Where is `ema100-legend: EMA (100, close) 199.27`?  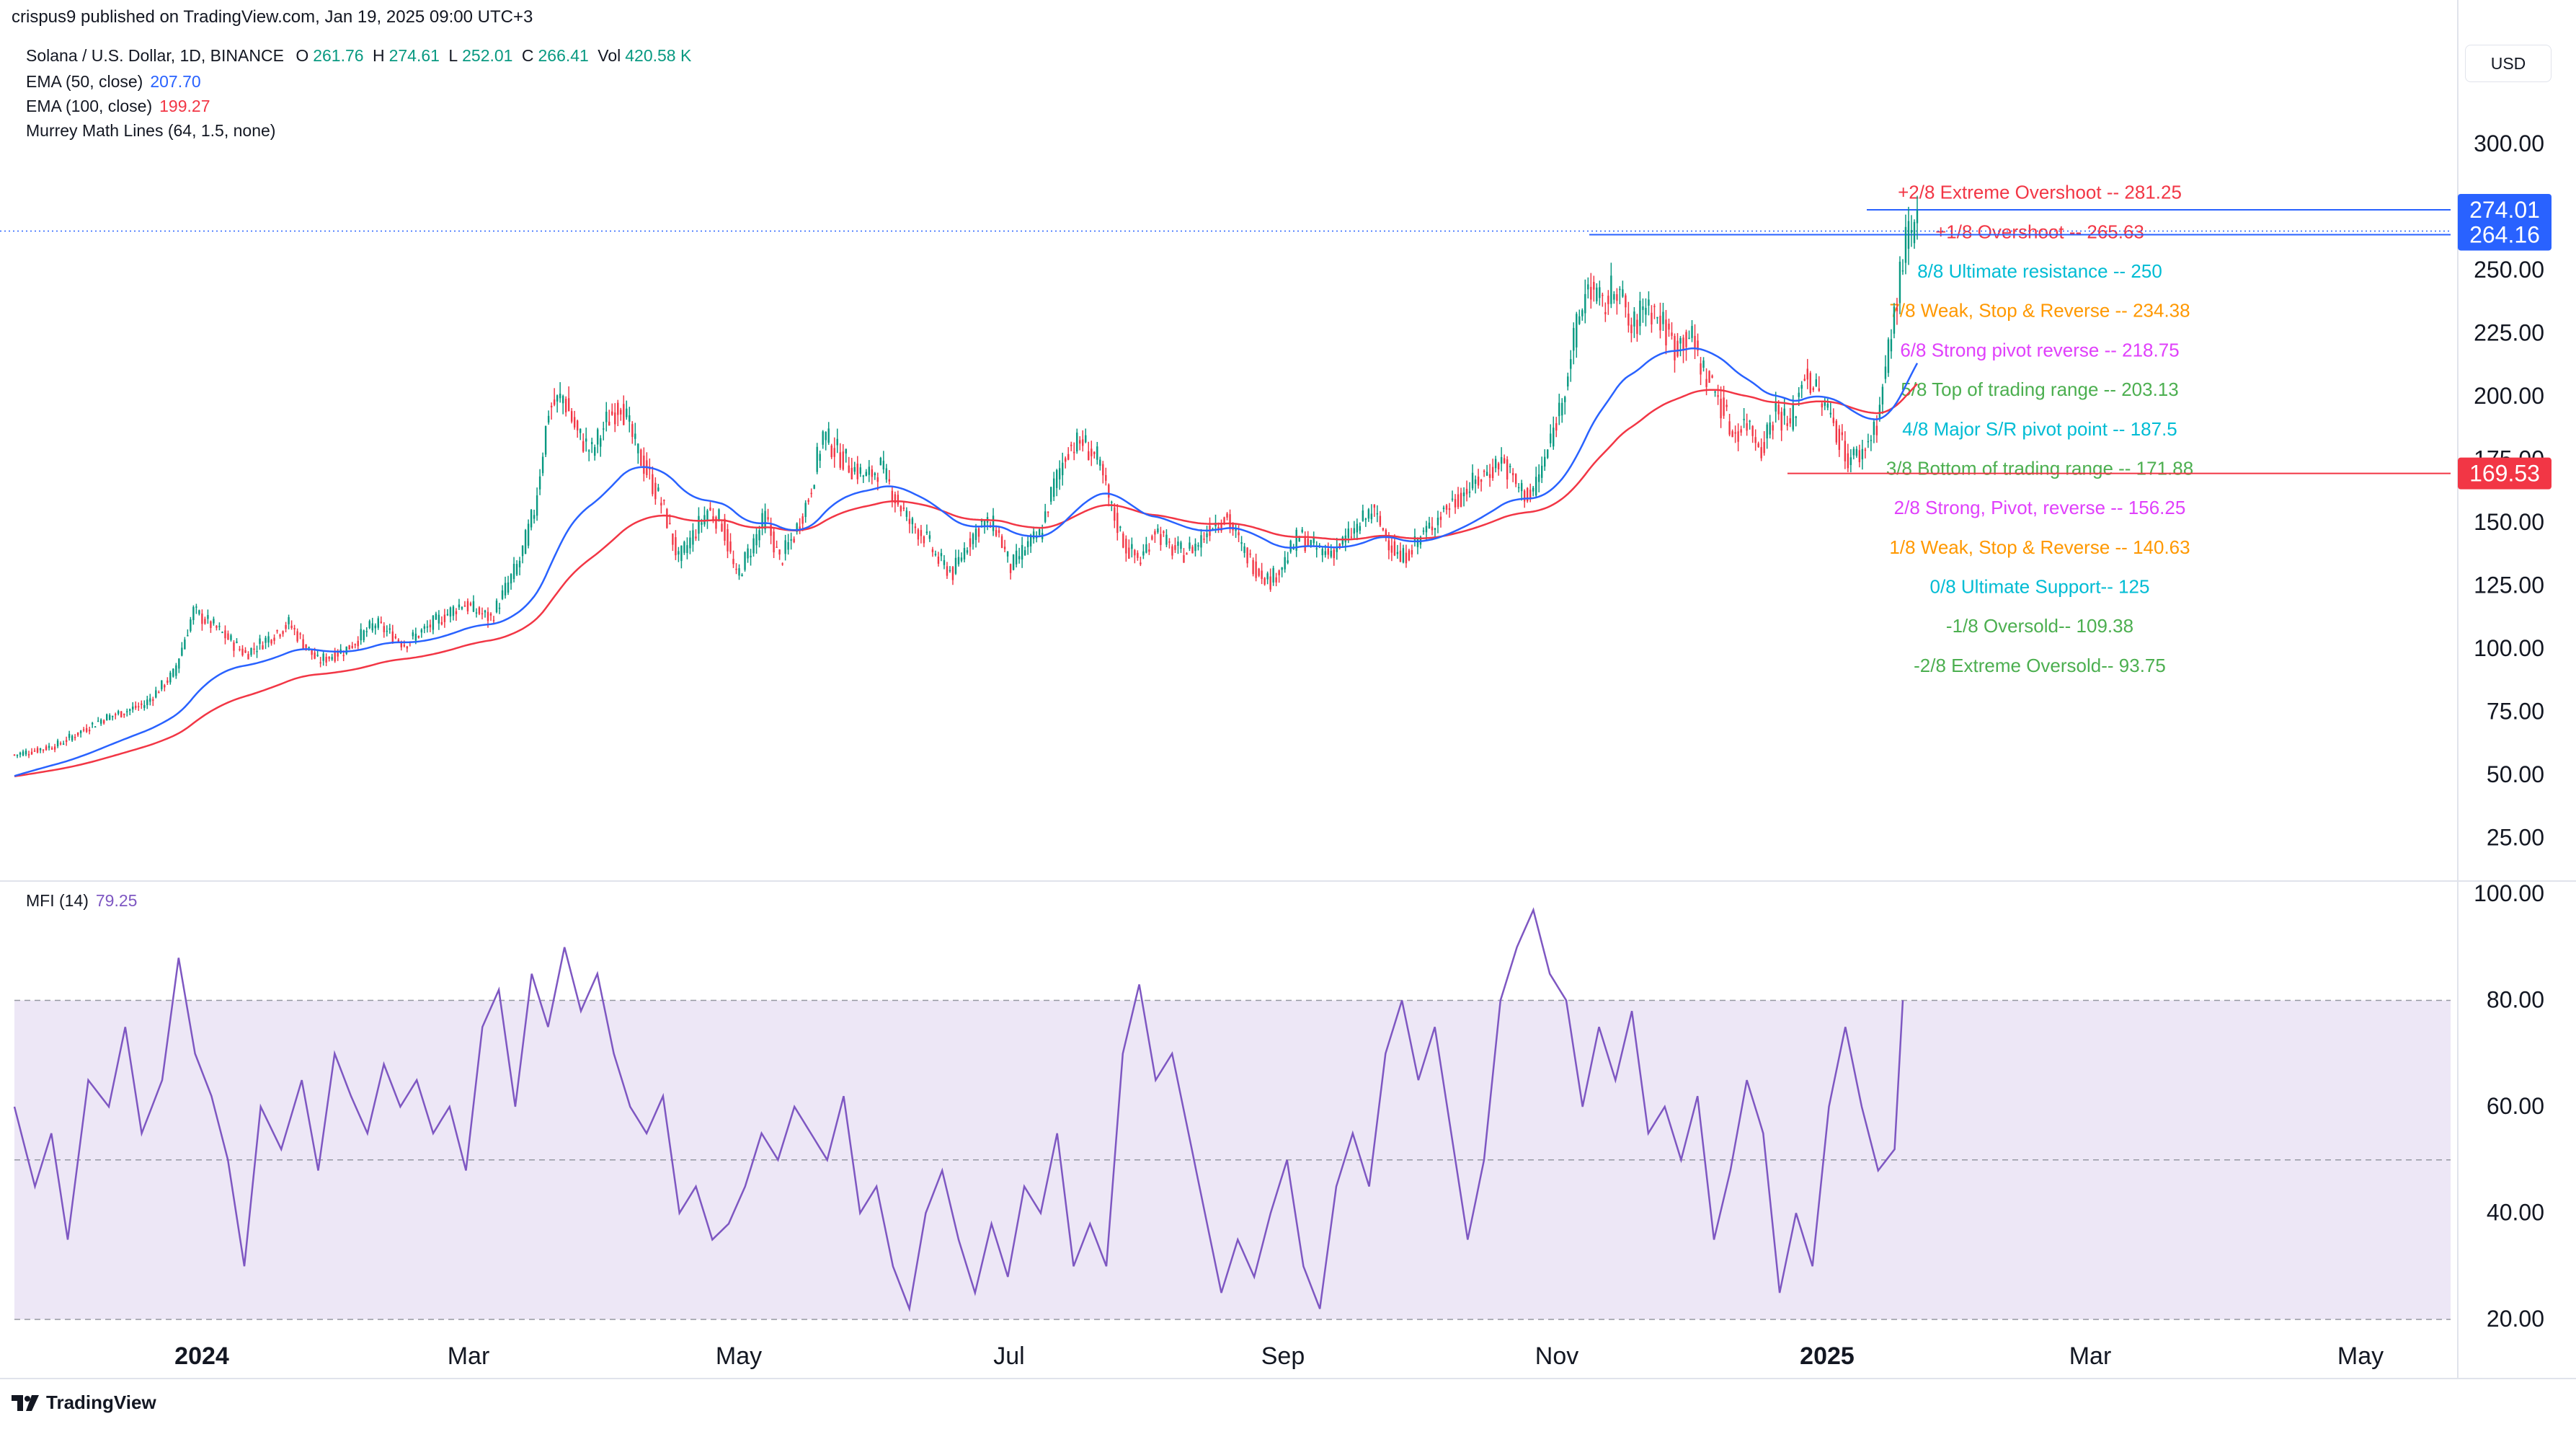 ema100-legend: EMA (100, close) 199.27 is located at coordinates (118, 107).